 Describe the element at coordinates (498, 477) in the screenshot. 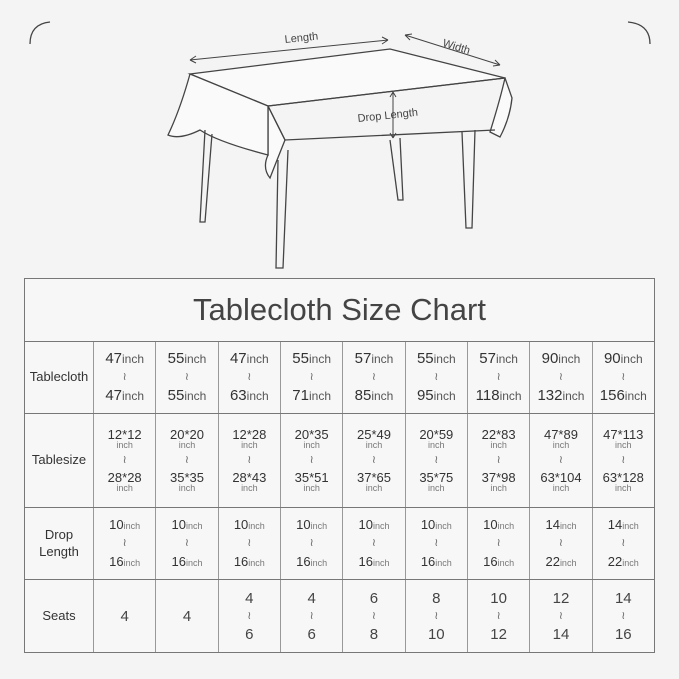

I see `value-max: 37*98` at that location.